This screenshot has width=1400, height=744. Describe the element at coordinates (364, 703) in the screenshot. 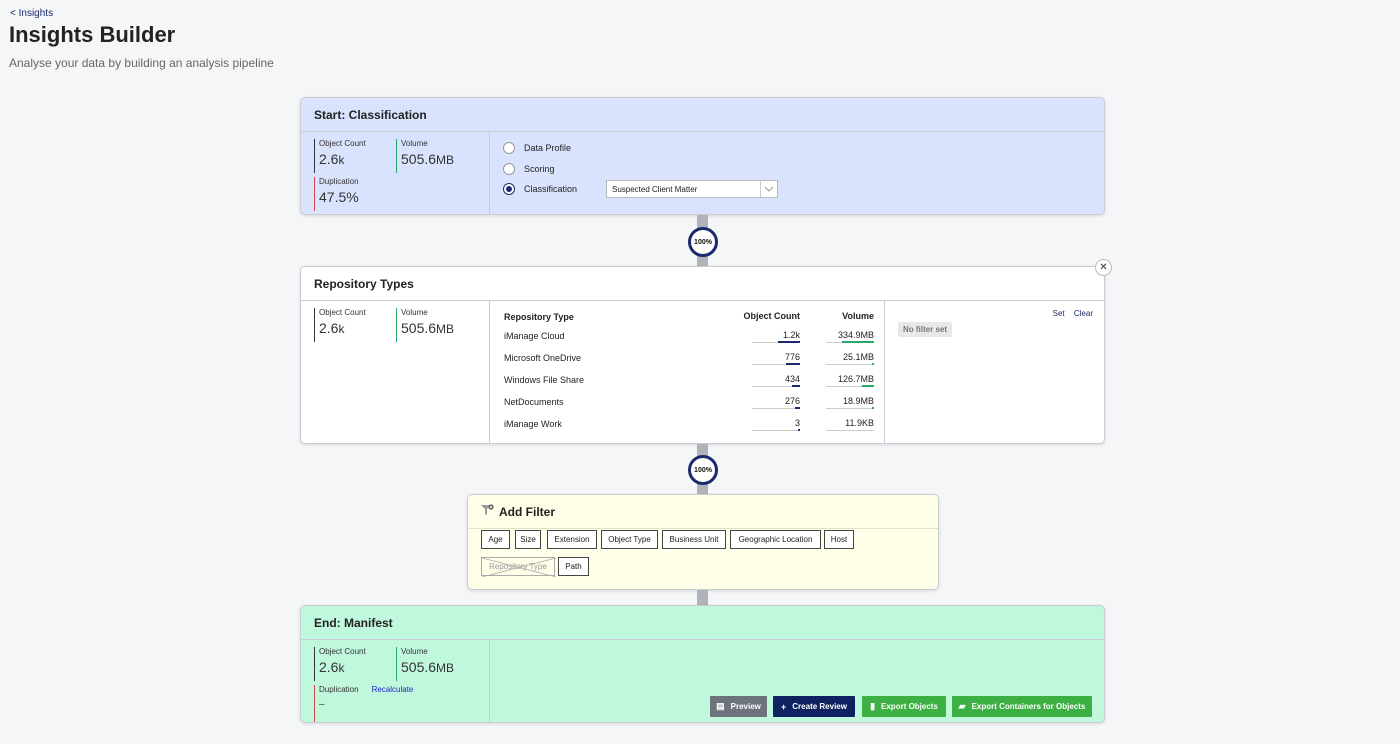

I see `duplication-stat: Duplication Recalculate –` at that location.